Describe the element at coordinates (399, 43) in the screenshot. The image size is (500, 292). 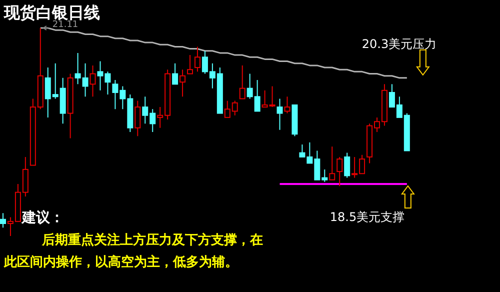
I see `series-label: 20.3美元压力` at that location.